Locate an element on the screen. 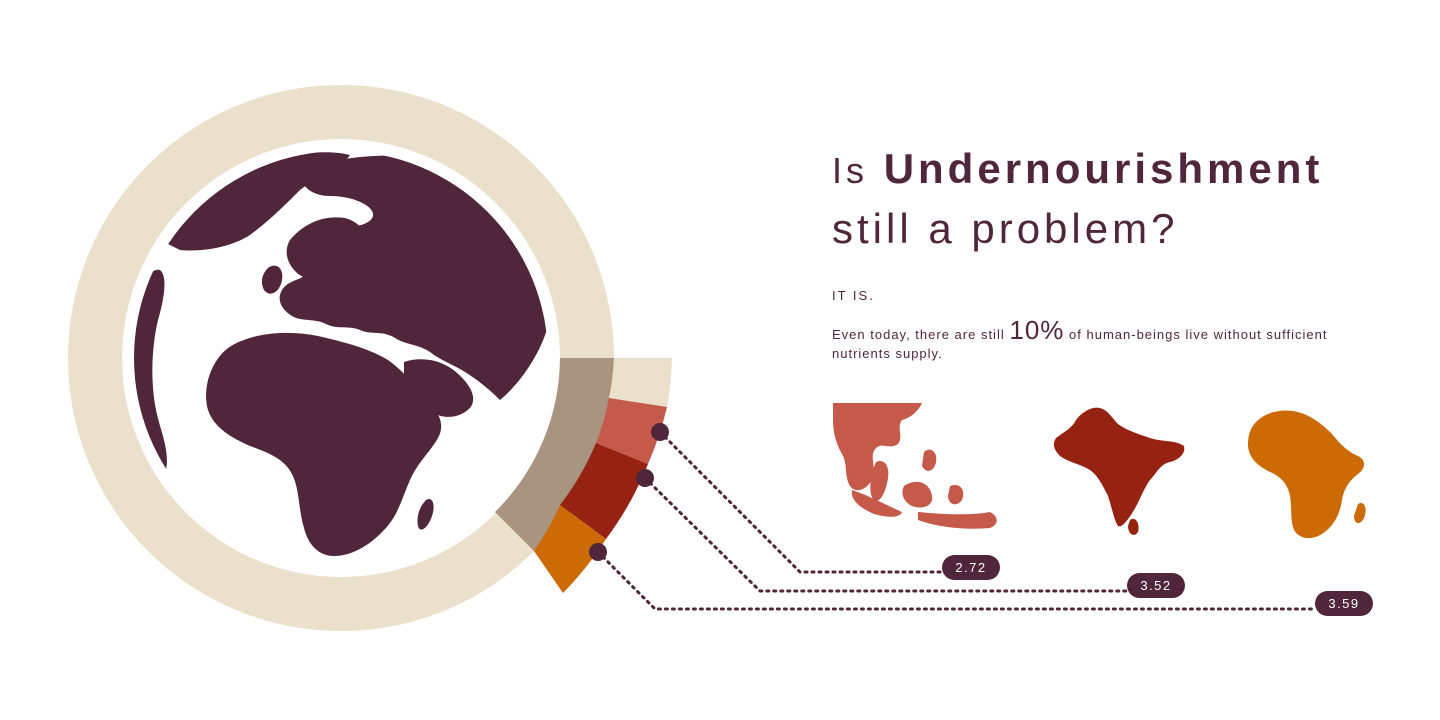  answer-text: IT IS. is located at coordinates (853, 295).